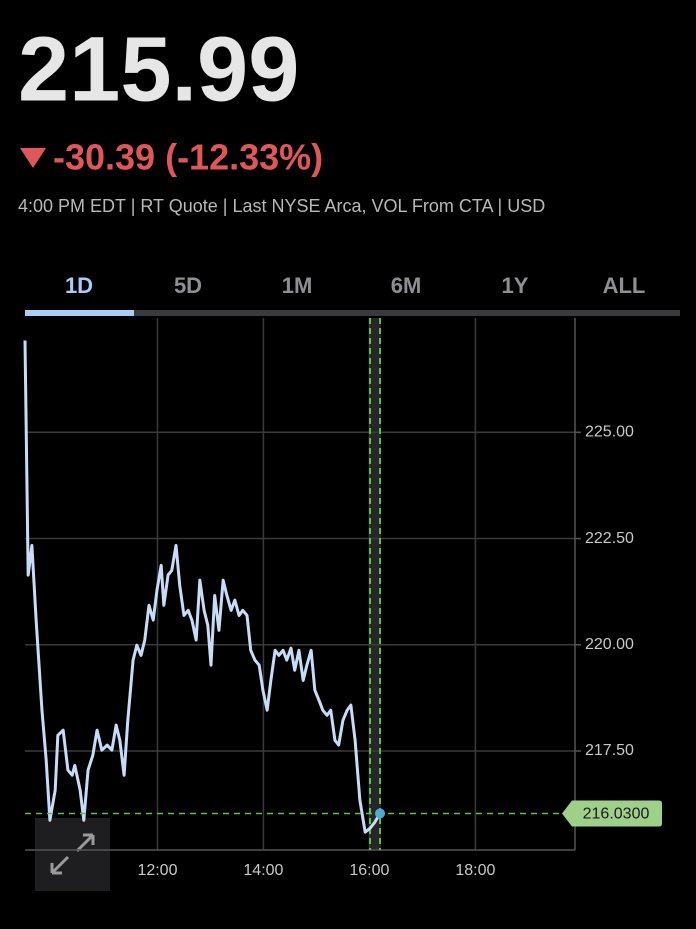 The height and width of the screenshot is (929, 696). Describe the element at coordinates (79, 313) in the screenshot. I see `tab-indicator` at that location.